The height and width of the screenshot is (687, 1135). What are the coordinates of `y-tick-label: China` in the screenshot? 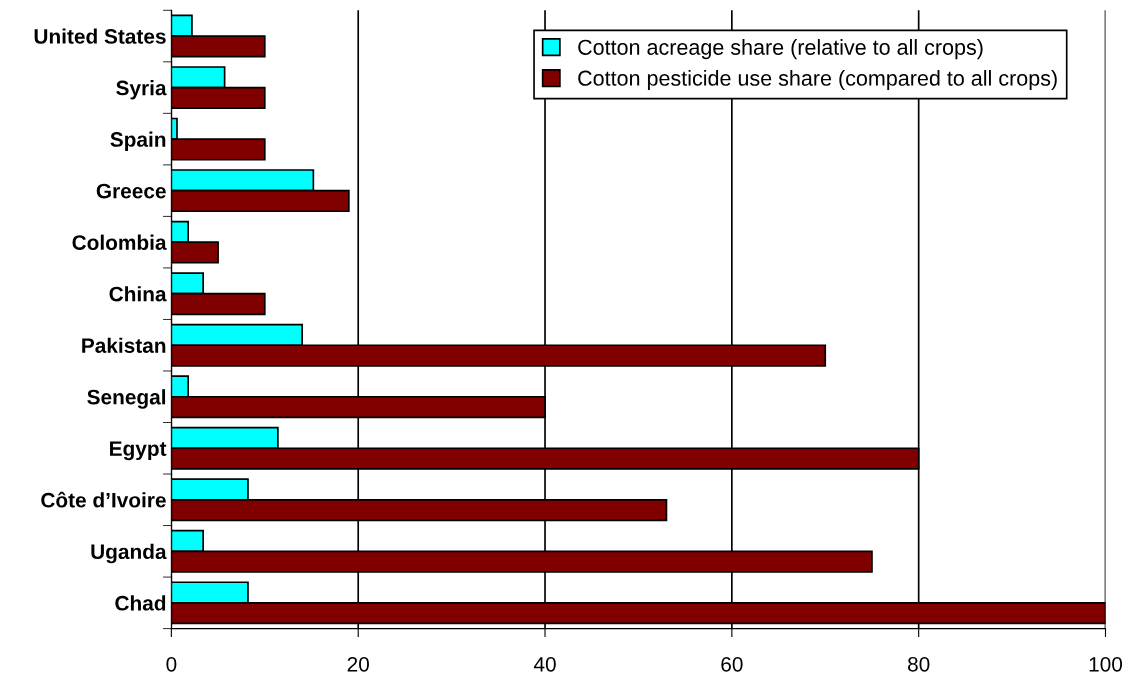 It's located at (138, 294).